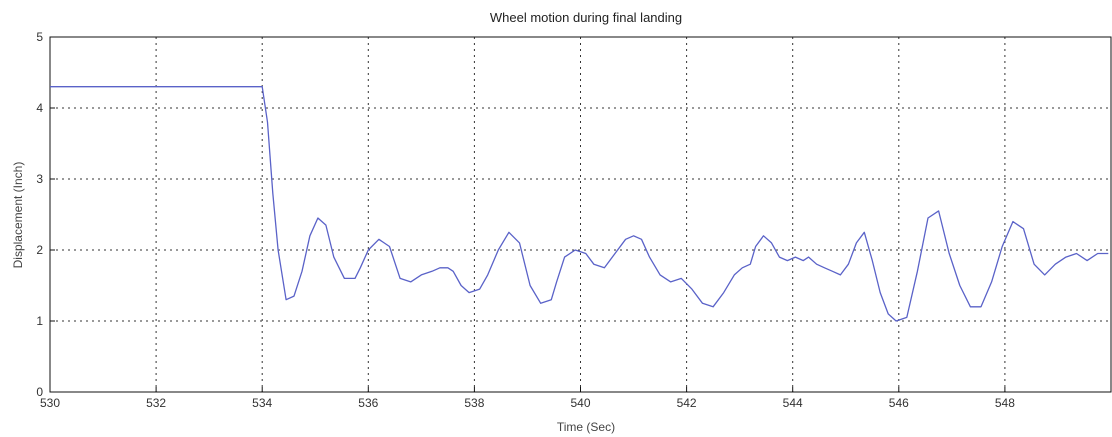  I want to click on x-tick-label-6: 542, so click(687, 403).